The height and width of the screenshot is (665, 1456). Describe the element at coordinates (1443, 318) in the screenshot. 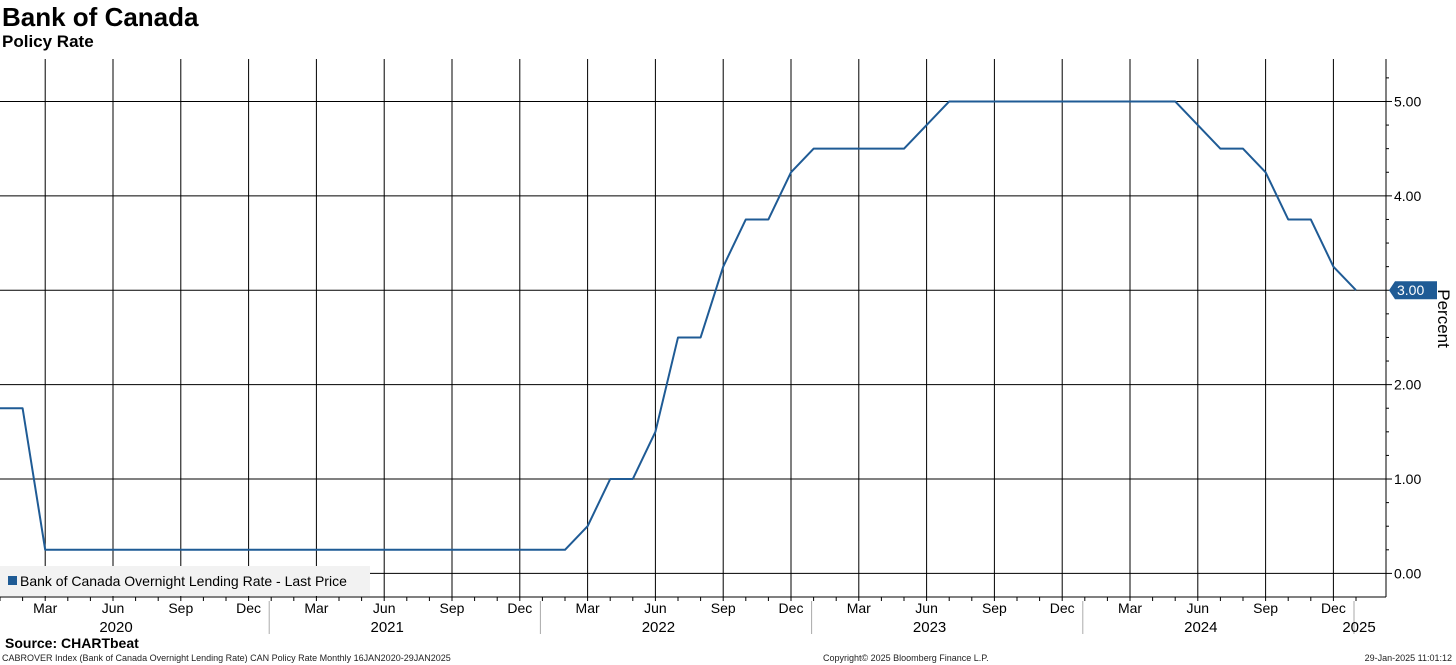

I see `y-axis-title: Percent` at that location.